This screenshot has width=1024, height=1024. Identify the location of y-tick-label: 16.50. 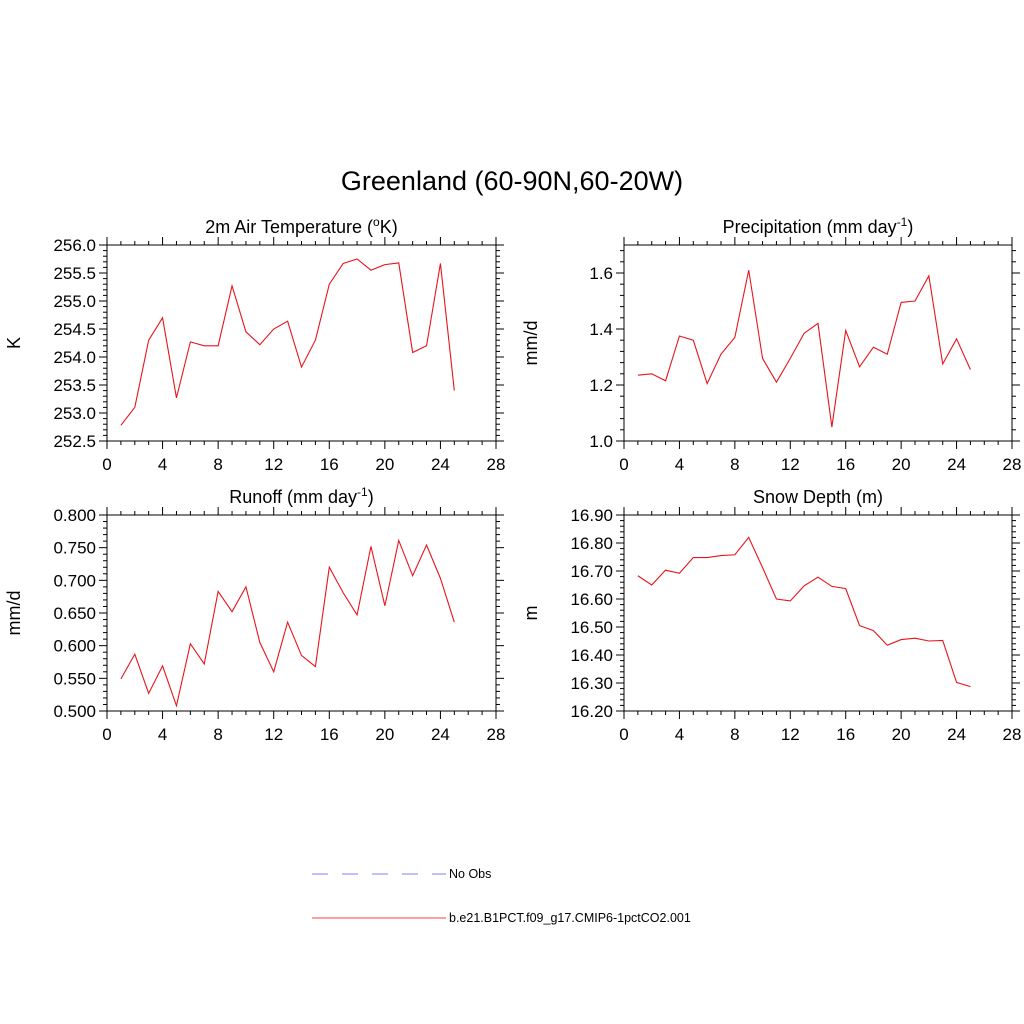
(591, 627).